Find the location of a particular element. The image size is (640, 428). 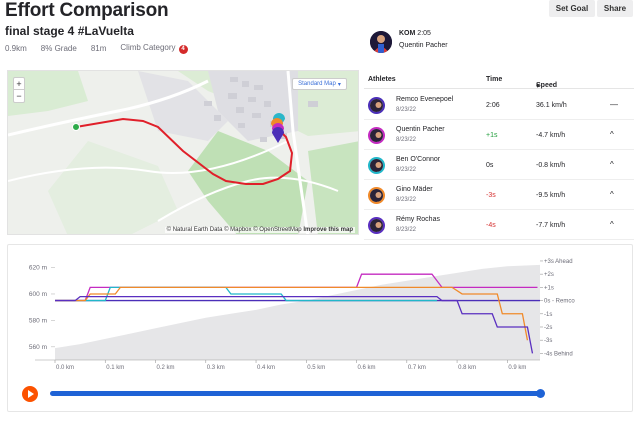

table-row: Gino Mäder 8/23/22 -3s -9.5 km/h ^ is located at coordinates (499, 195).